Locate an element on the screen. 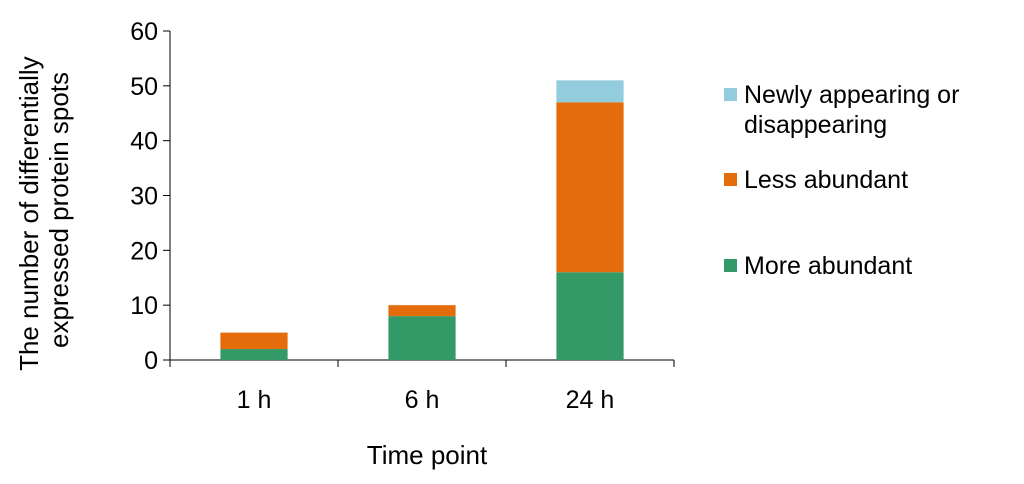 This screenshot has height=484, width=1024. legend-item-less-abundant: Less abundant is located at coordinates (816, 180).